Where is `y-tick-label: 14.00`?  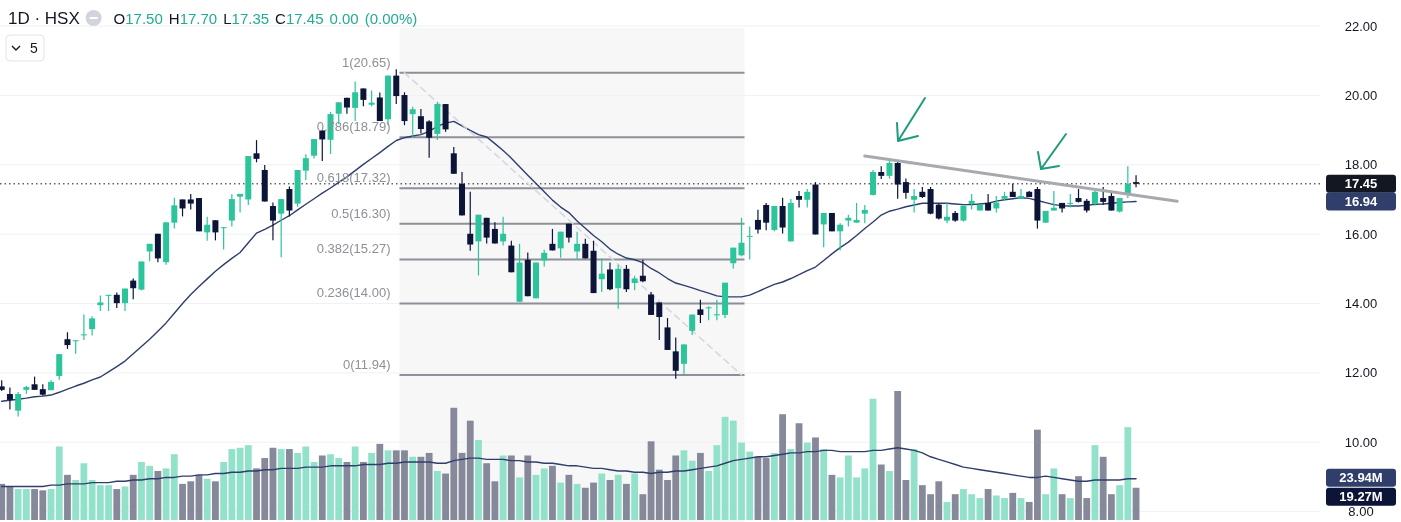
y-tick-label: 14.00 is located at coordinates (1361, 303).